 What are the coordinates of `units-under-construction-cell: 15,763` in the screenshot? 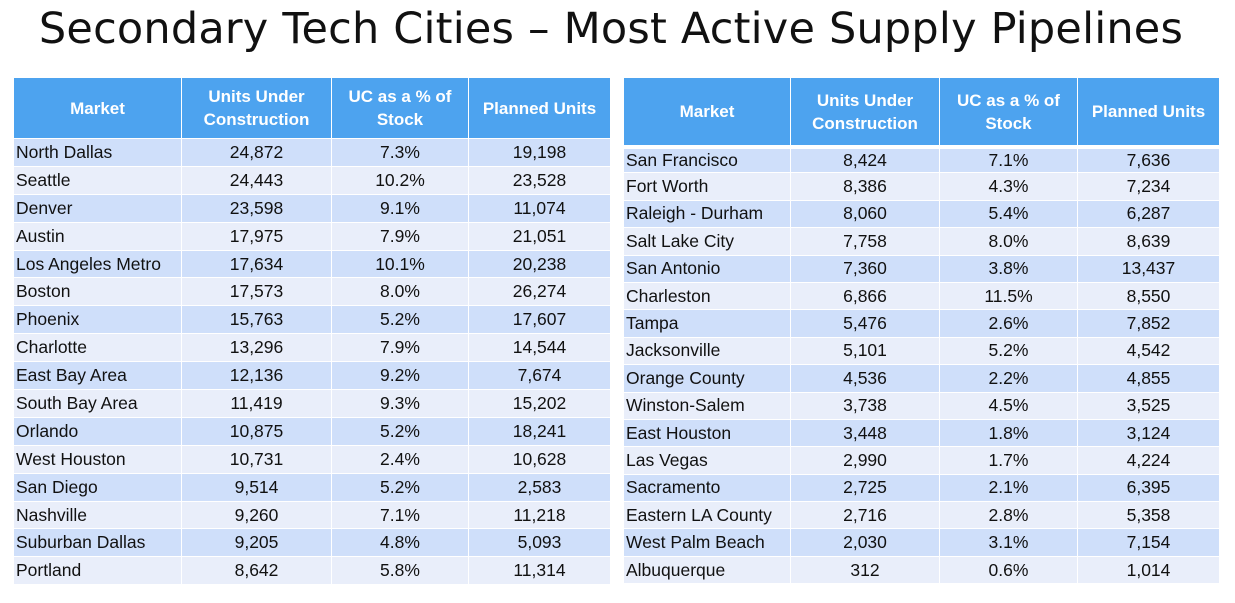 It's located at (257, 319).